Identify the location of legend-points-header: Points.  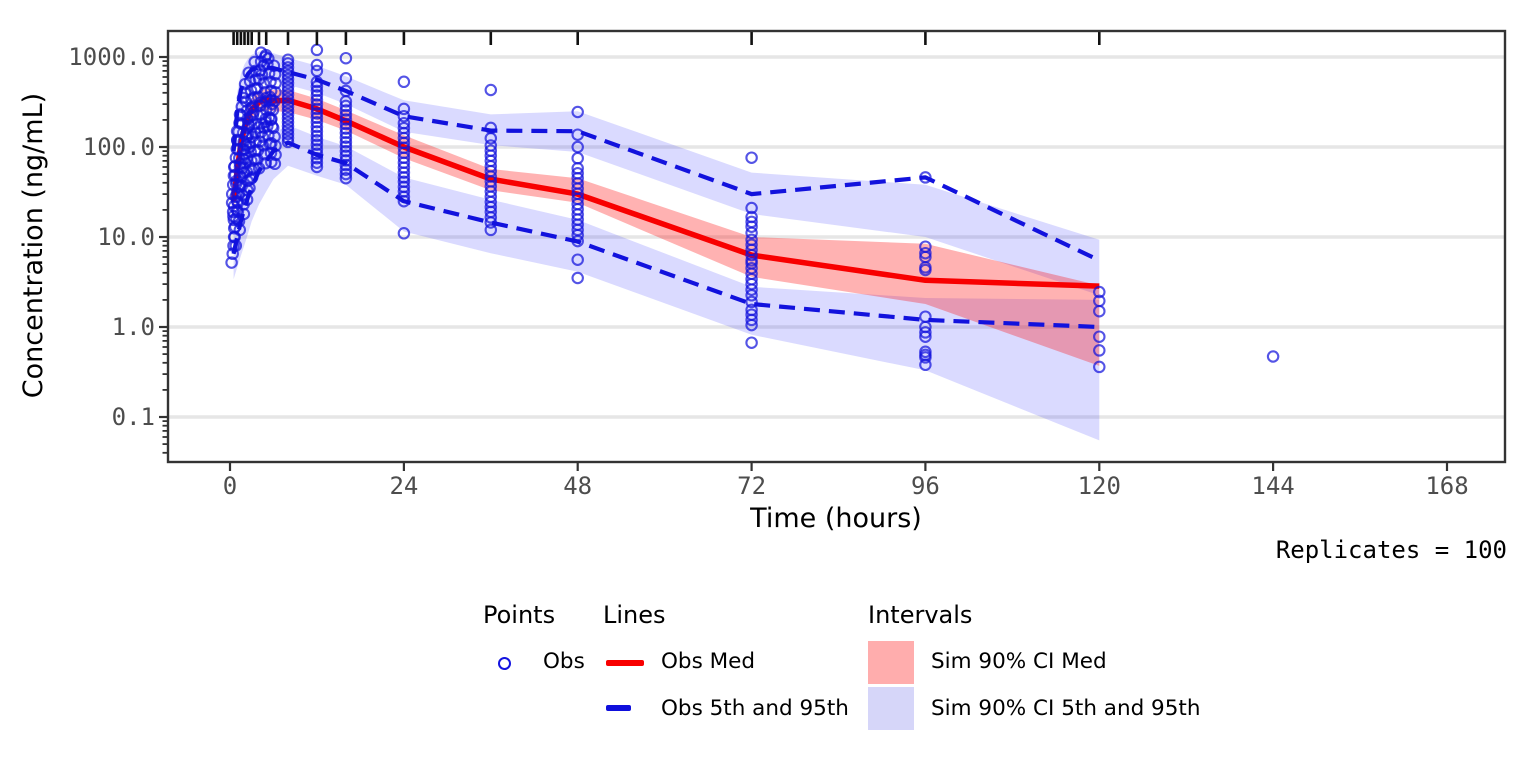
(519, 615).